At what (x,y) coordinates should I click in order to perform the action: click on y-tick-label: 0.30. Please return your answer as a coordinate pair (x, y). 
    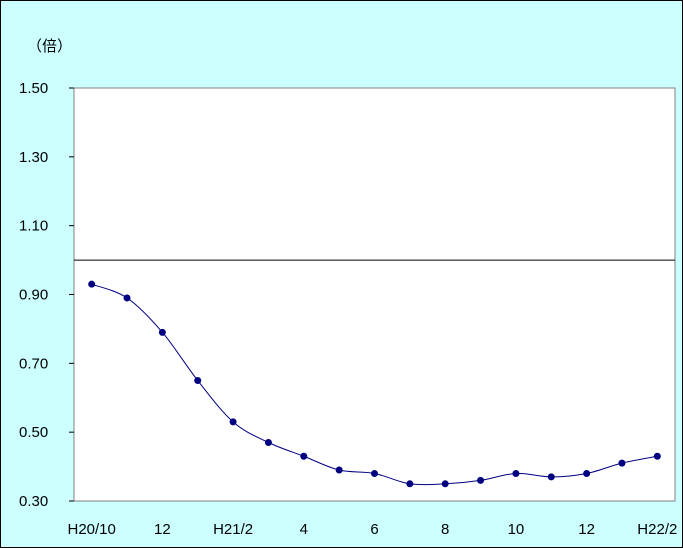
    Looking at the image, I should click on (33, 501).